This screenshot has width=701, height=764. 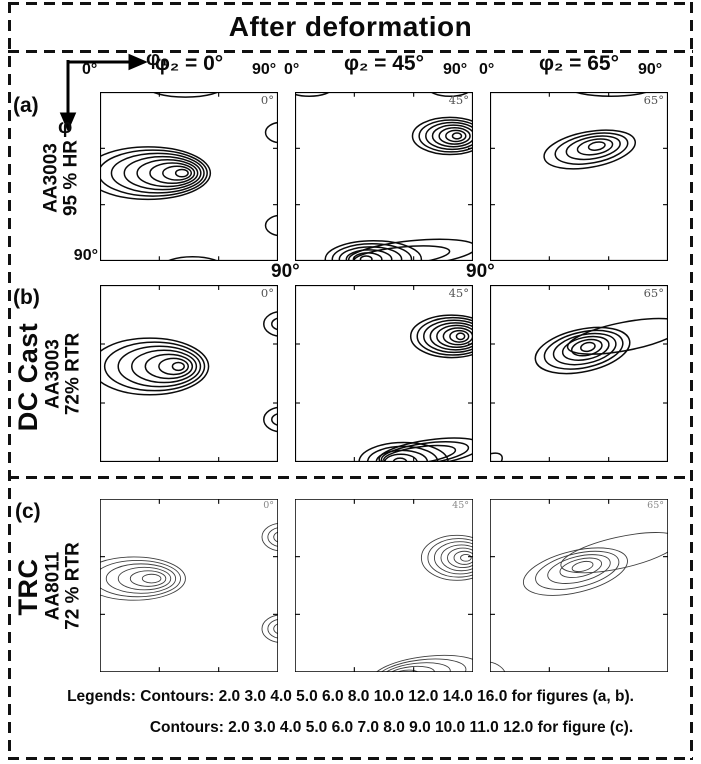 What do you see at coordinates (579, 373) in the screenshot?
I see `odf-plot-b-phi2-65: 65°` at bounding box center [579, 373].